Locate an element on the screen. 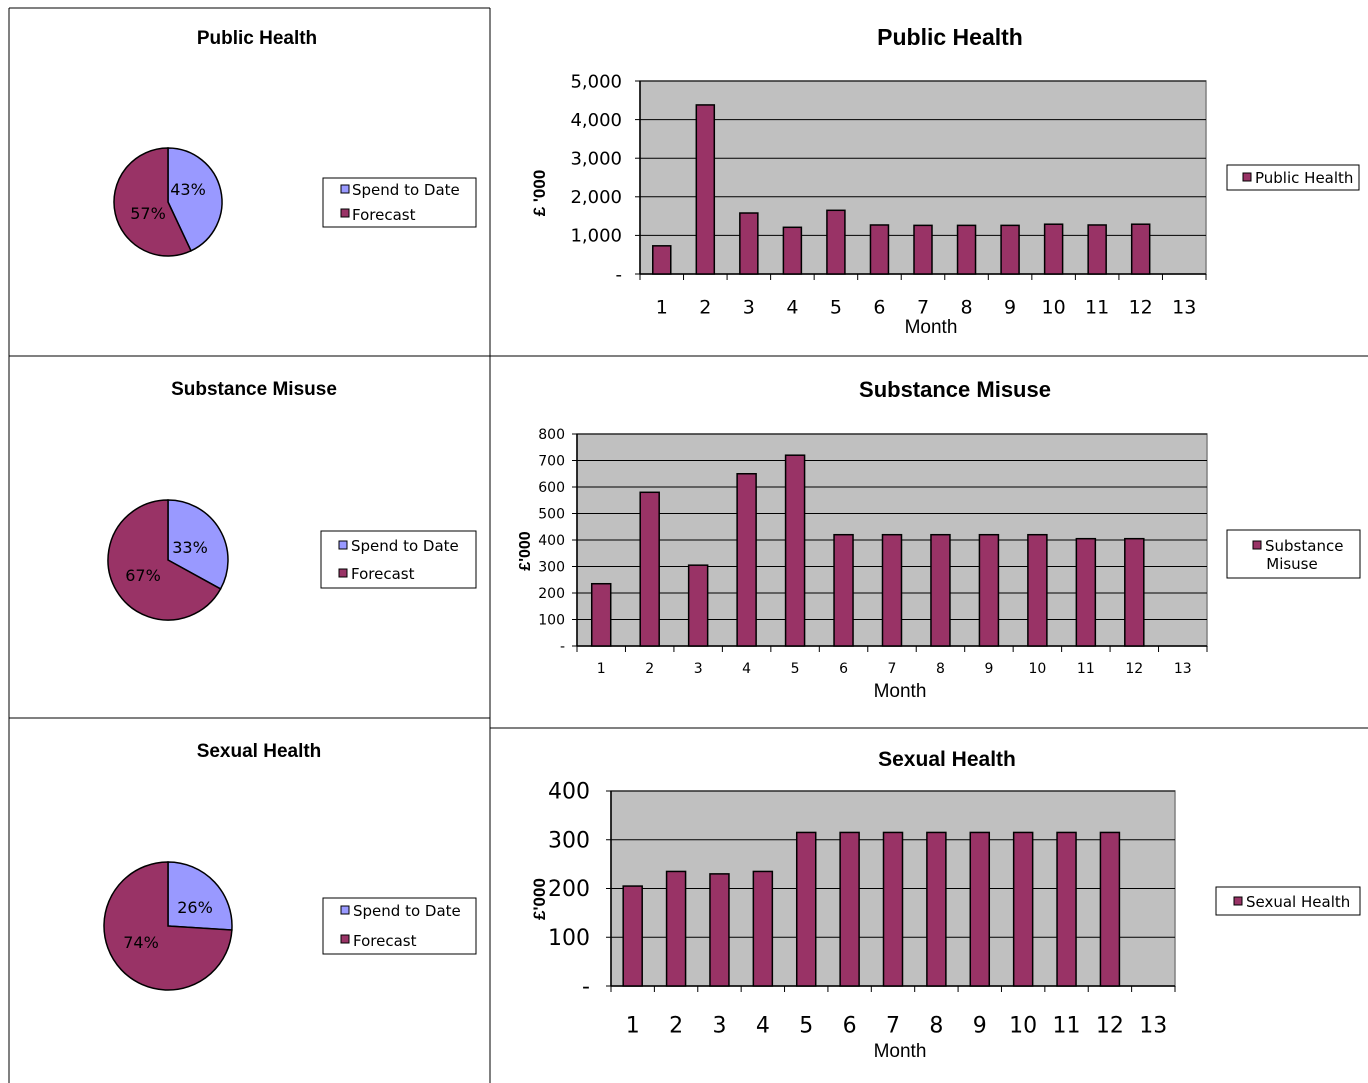 The height and width of the screenshot is (1083, 1368). y-tick-label: 2,000 is located at coordinates (596, 197).